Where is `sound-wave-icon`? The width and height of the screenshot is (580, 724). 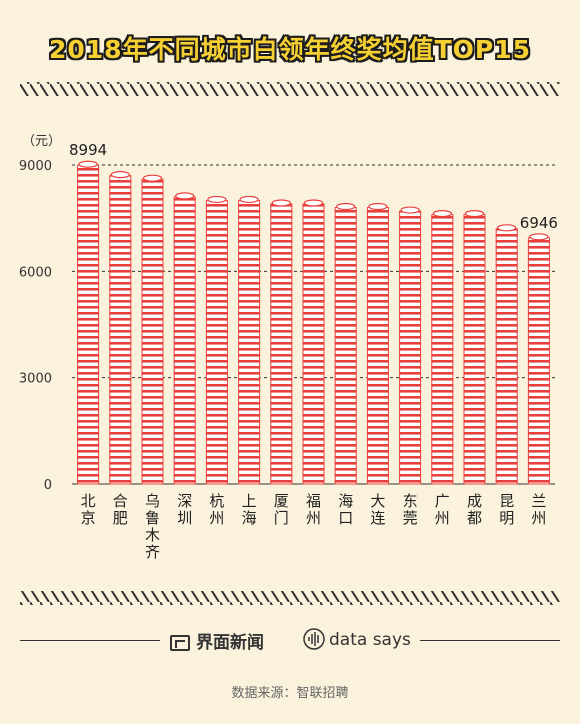 sound-wave-icon is located at coordinates (314, 641).